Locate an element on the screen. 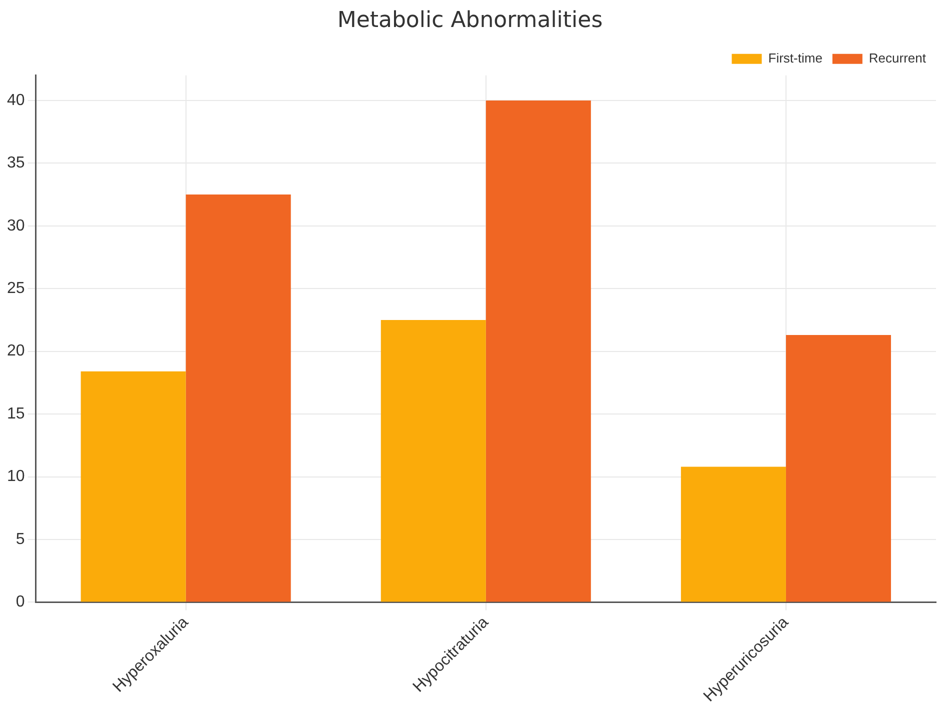 The width and height of the screenshot is (938, 713). y-tick-label: 40 is located at coordinates (16, 100).